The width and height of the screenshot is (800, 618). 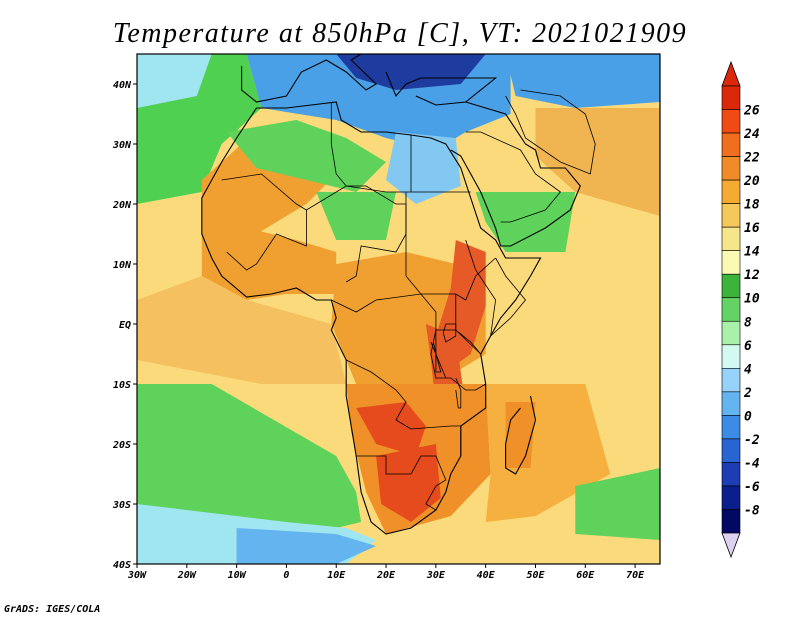 I want to click on credit-text: GrADS: IGES/COLA, so click(x=52, y=609).